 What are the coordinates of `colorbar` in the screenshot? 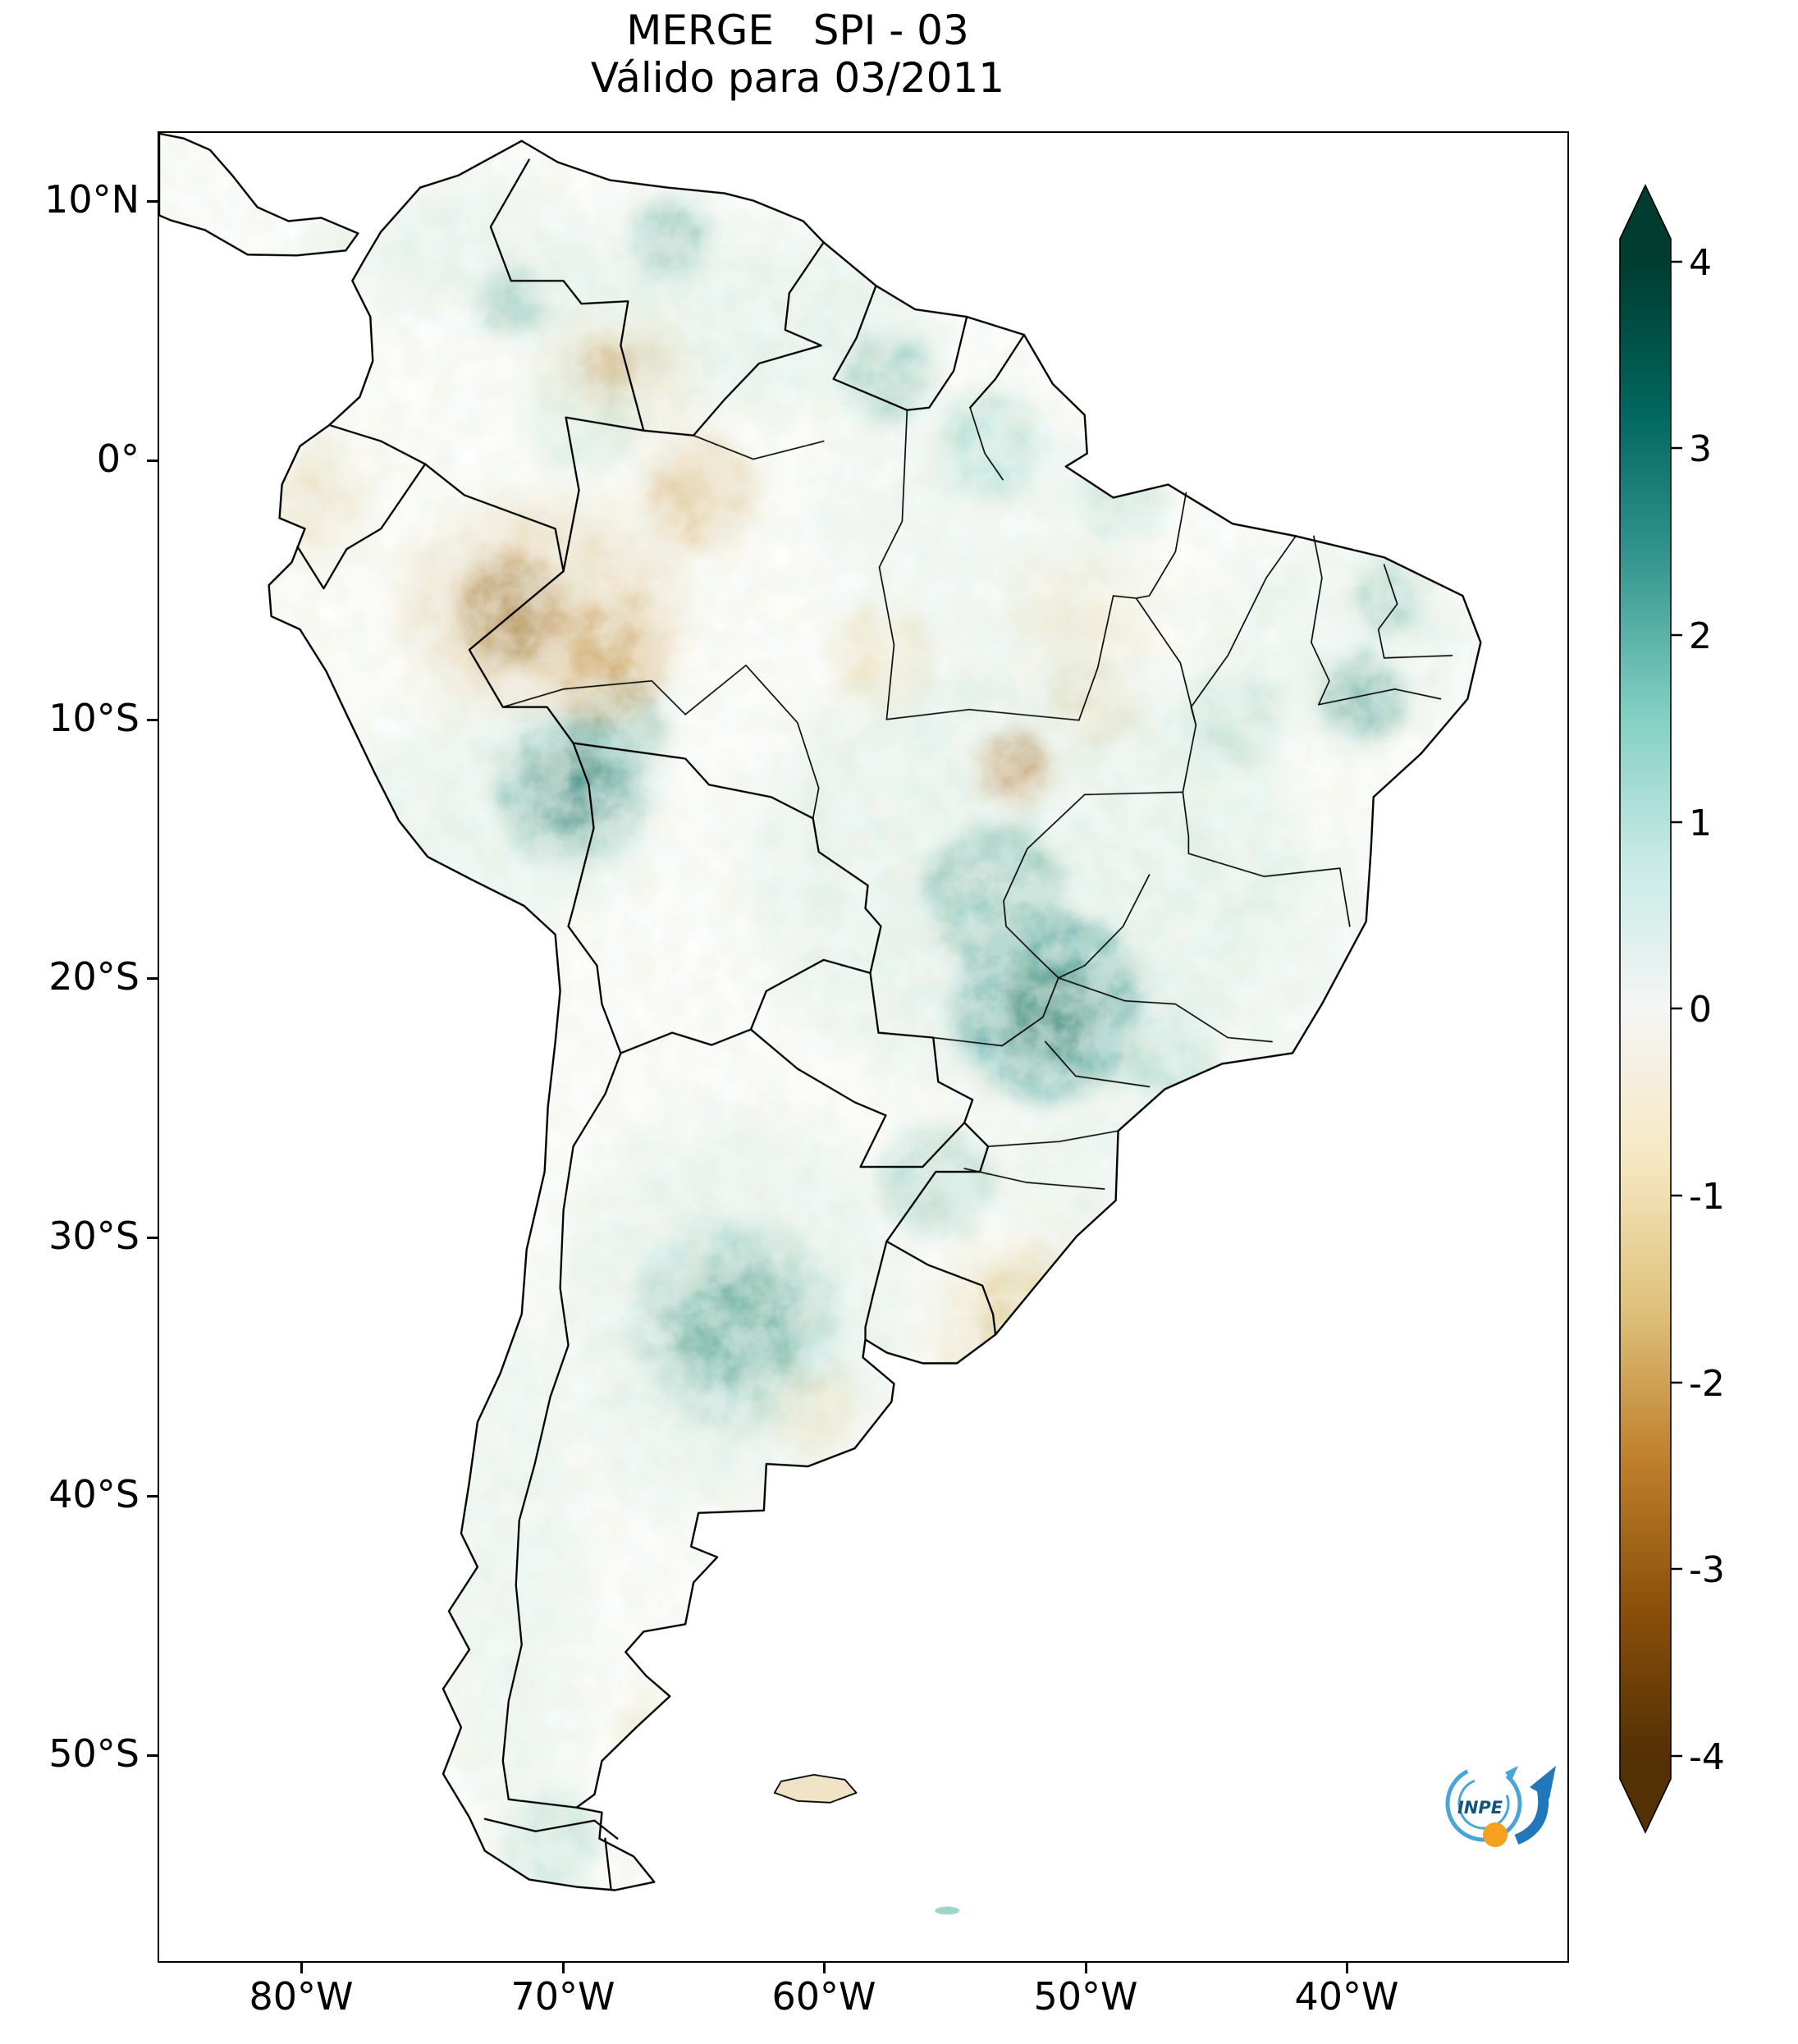 It's located at (1656, 1014).